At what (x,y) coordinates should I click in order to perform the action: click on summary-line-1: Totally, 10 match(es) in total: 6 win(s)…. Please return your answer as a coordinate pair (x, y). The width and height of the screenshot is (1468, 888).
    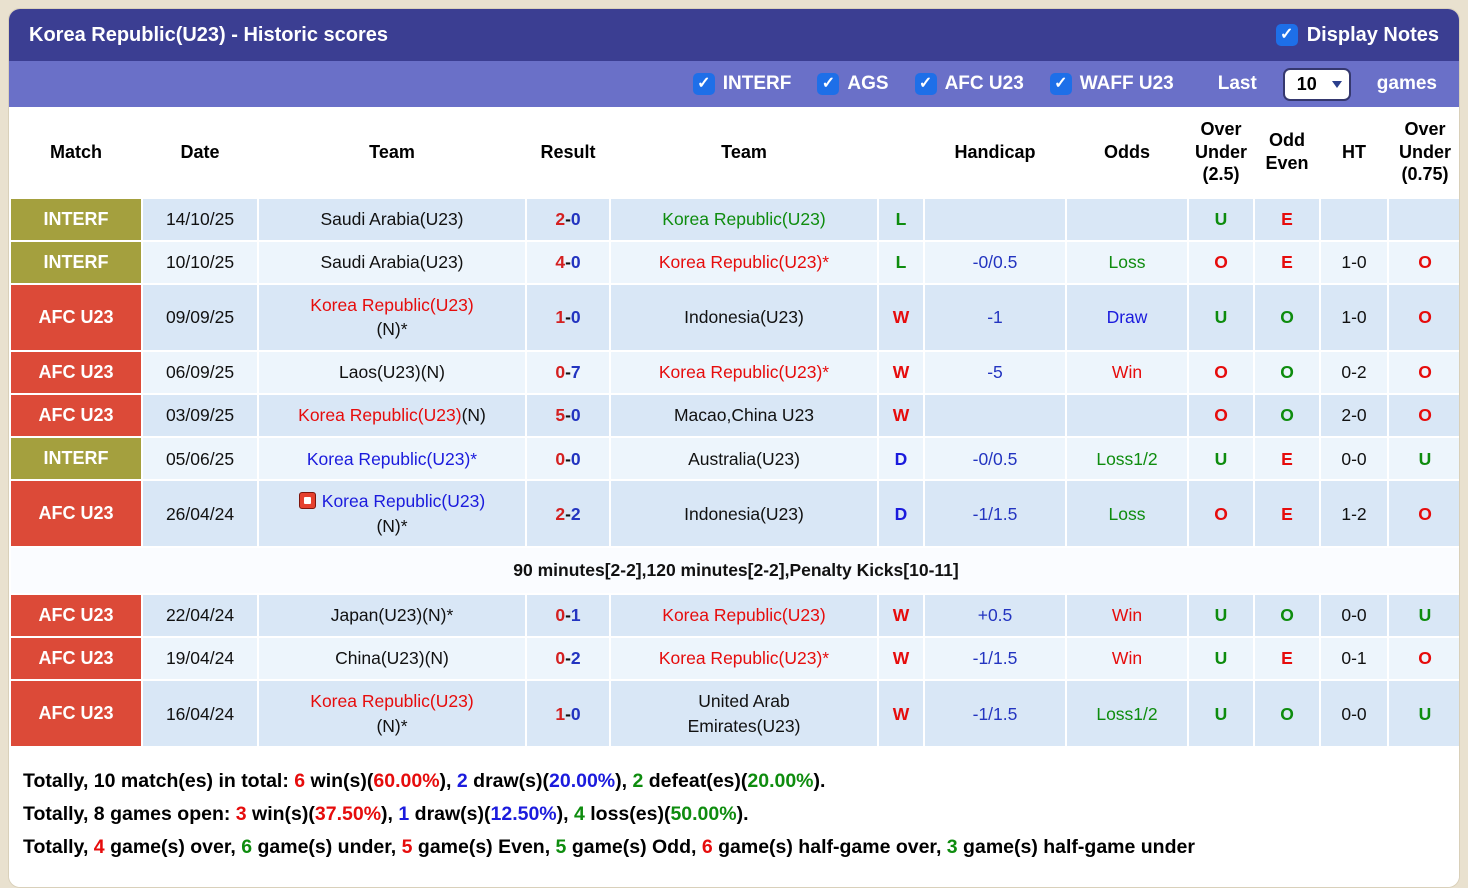
    Looking at the image, I should click on (424, 781).